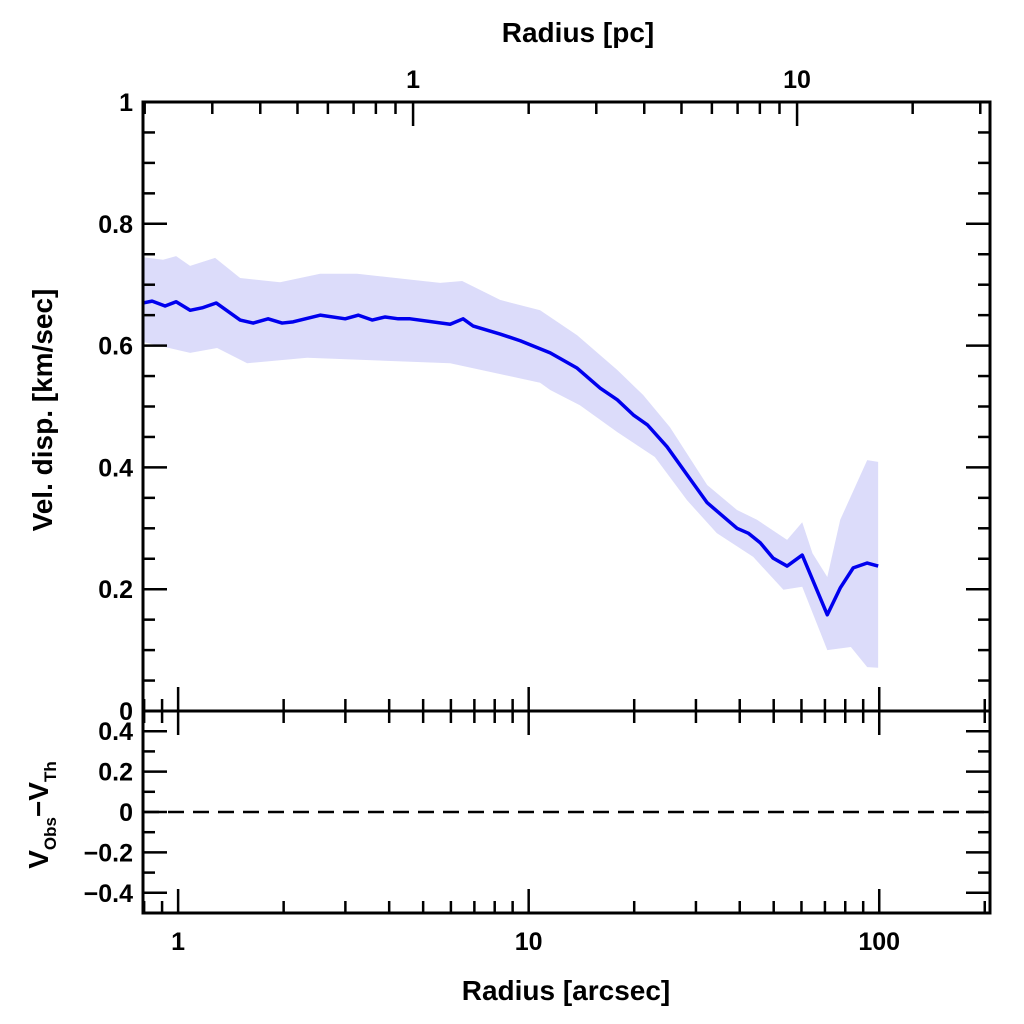  I want to click on x-tick-label: 10, so click(529, 942).